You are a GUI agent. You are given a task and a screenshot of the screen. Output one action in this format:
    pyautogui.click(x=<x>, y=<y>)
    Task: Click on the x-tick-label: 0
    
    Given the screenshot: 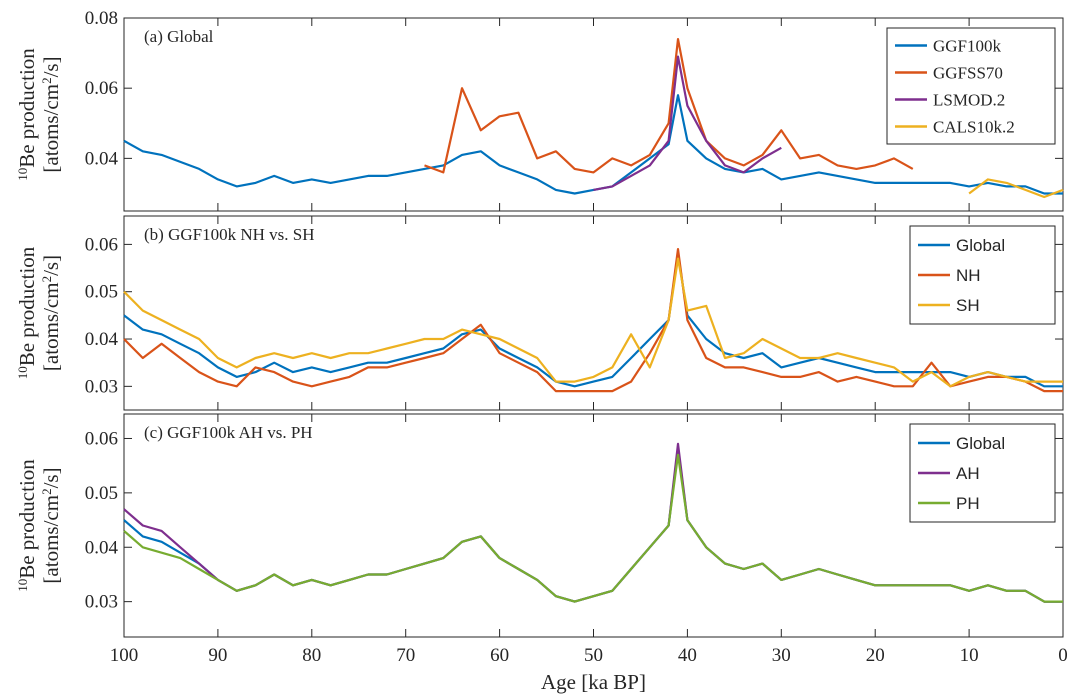 What is the action you would take?
    pyautogui.click(x=1063, y=655)
    